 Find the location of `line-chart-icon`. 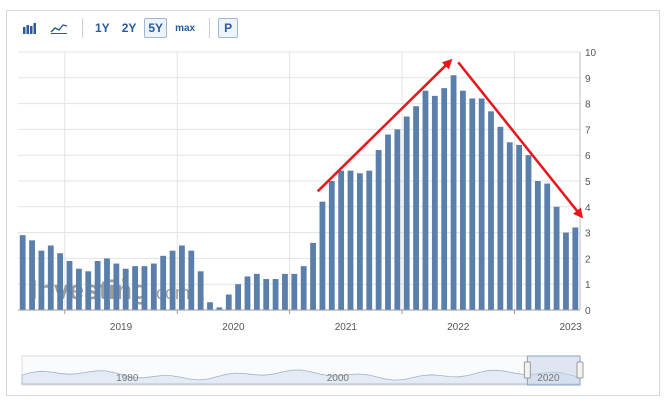

line-chart-icon is located at coordinates (59, 28).